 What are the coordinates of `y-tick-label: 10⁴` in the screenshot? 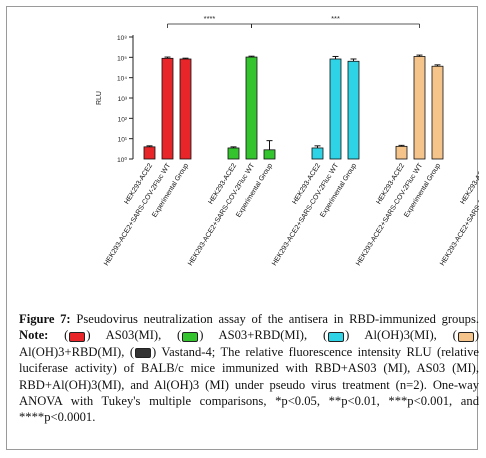 It's located at (122, 79).